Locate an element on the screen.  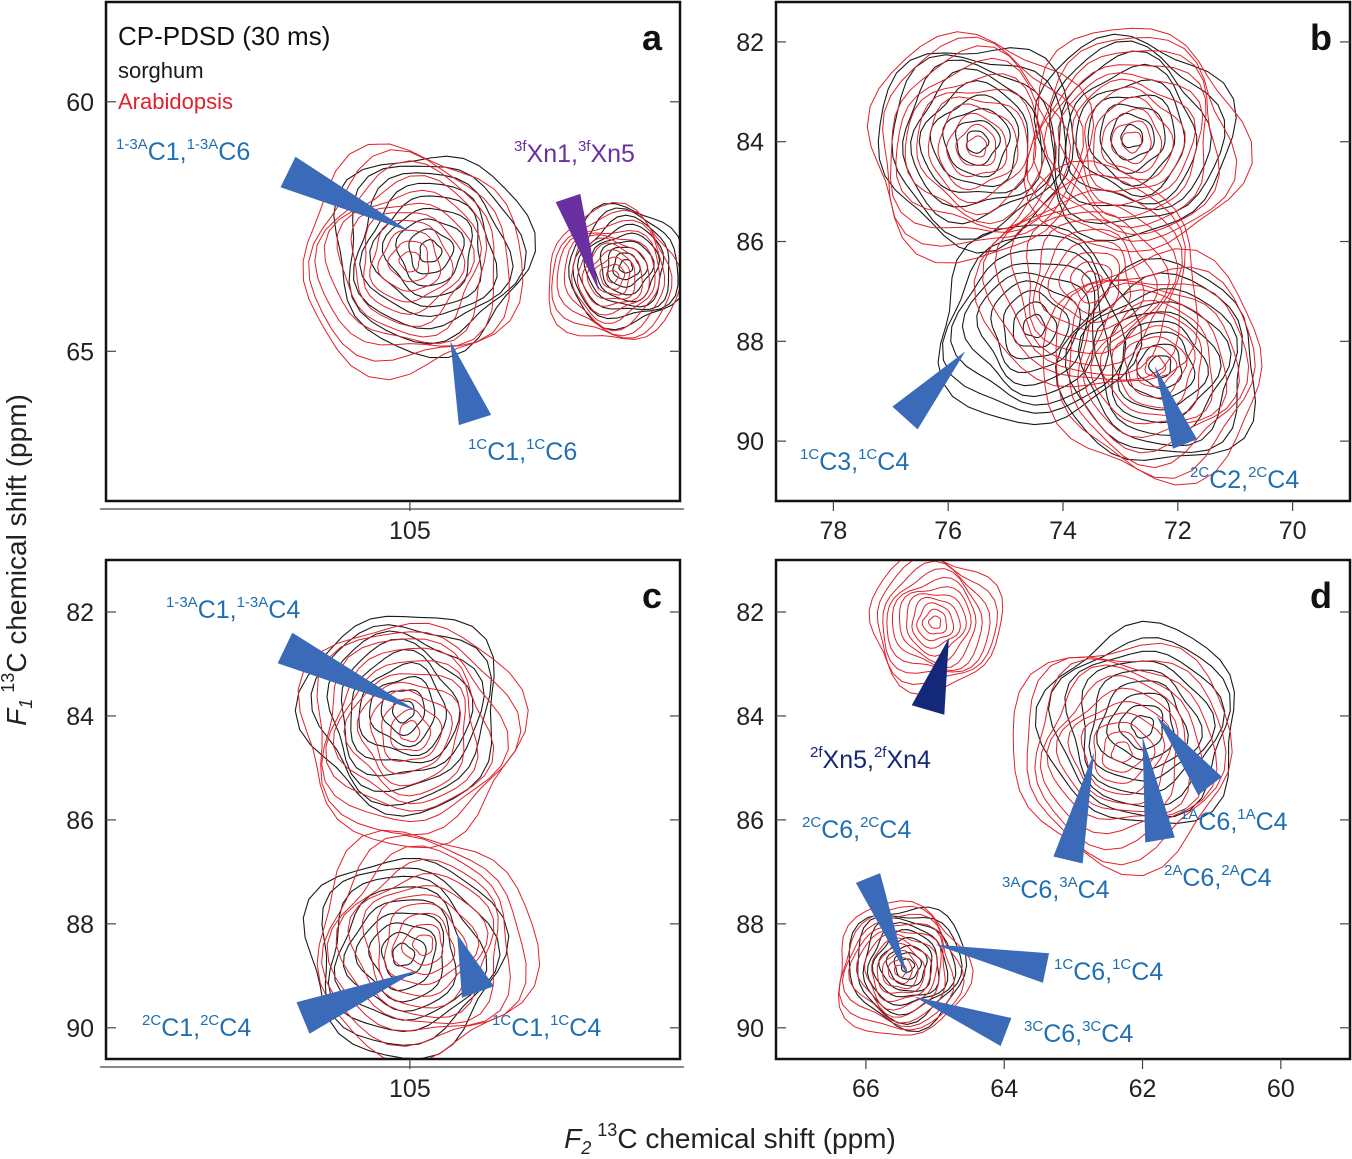
ytick-label-c: 90 is located at coordinates (80, 1029).